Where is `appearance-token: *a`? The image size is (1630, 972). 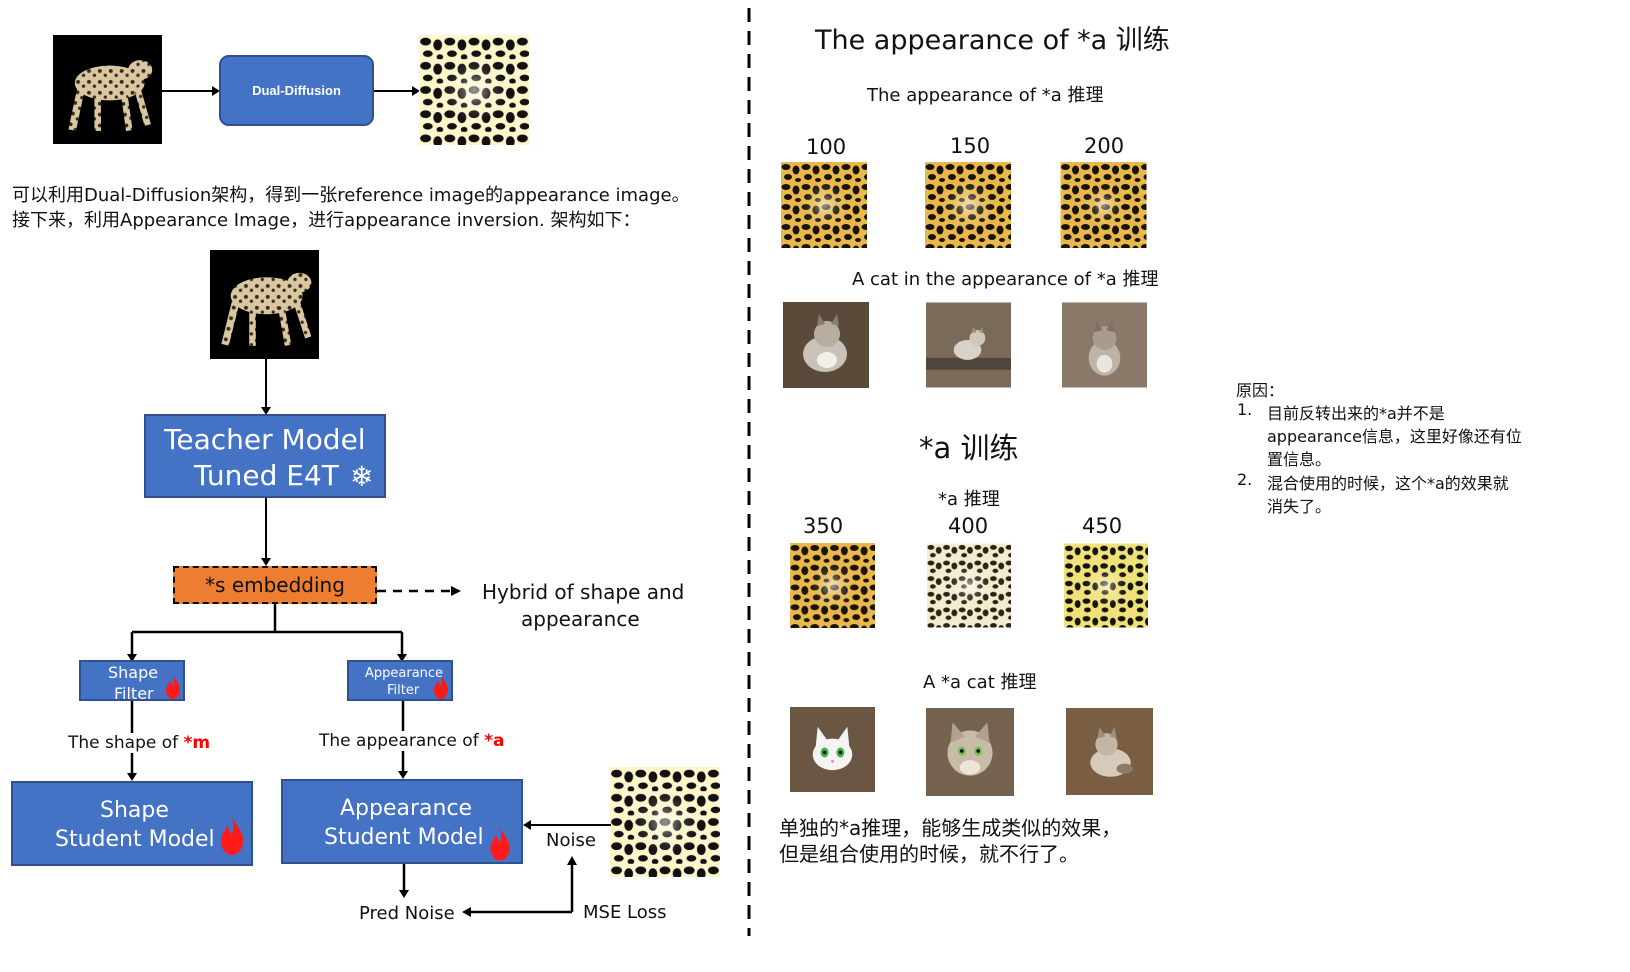 appearance-token: *a is located at coordinates (494, 741).